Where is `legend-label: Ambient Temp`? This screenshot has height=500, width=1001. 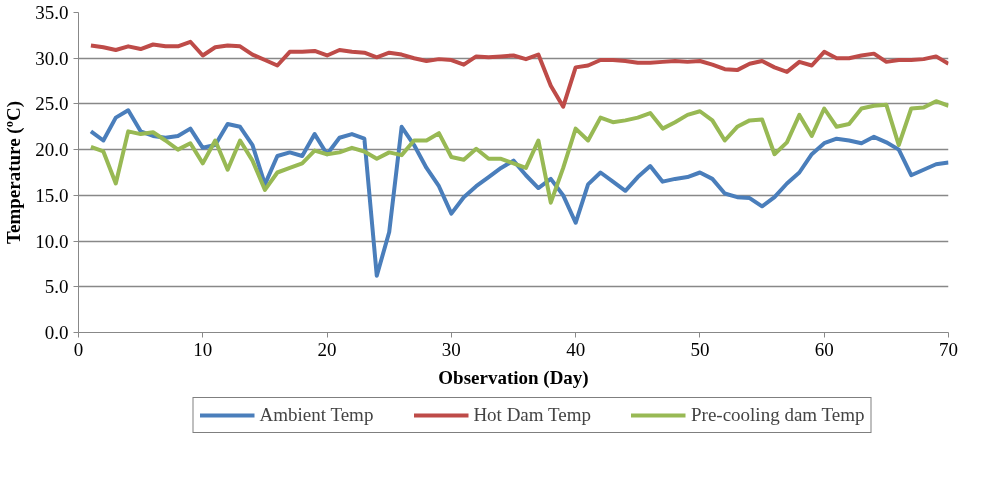 legend-label: Ambient Temp is located at coordinates (316, 415).